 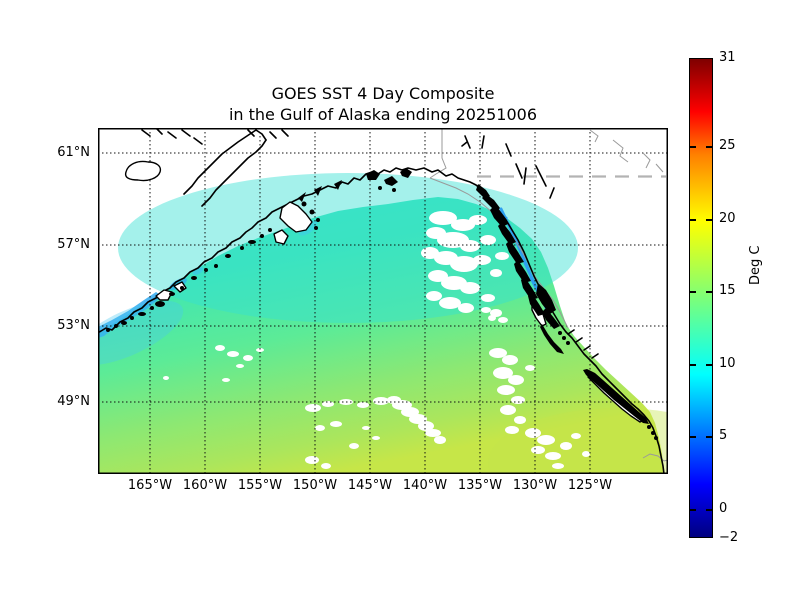 I want to click on figure-title-line1: GOES SST 4 Day Composite, so click(x=383, y=93).